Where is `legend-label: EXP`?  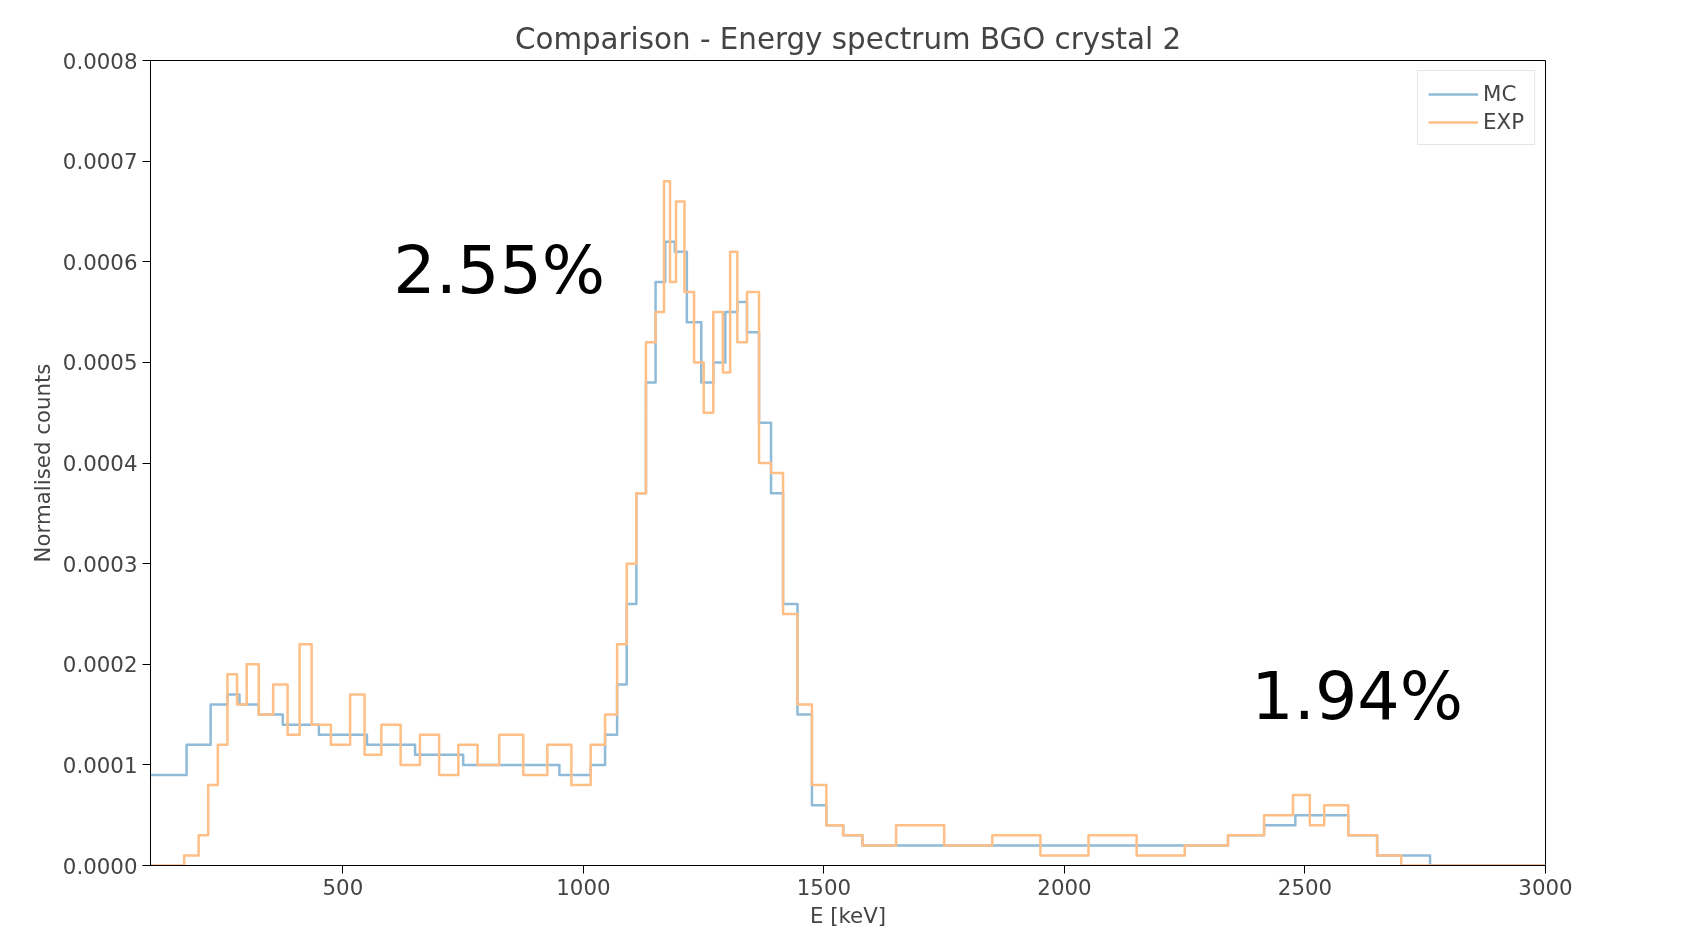 legend-label: EXP is located at coordinates (1503, 121).